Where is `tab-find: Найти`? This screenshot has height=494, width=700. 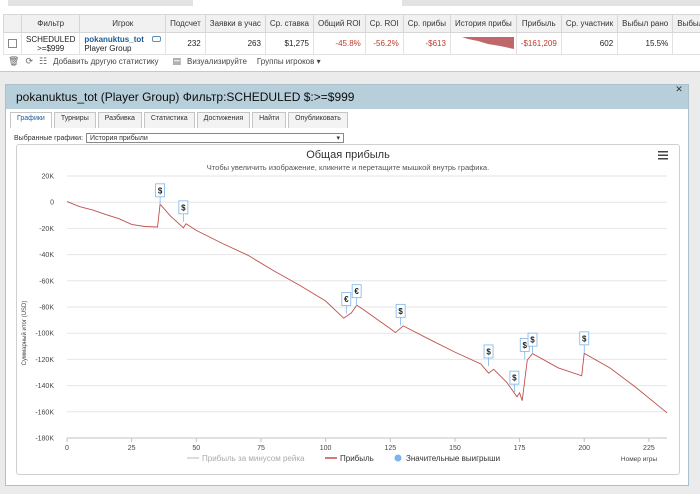
tab-find: Найти is located at coordinates (269, 120).